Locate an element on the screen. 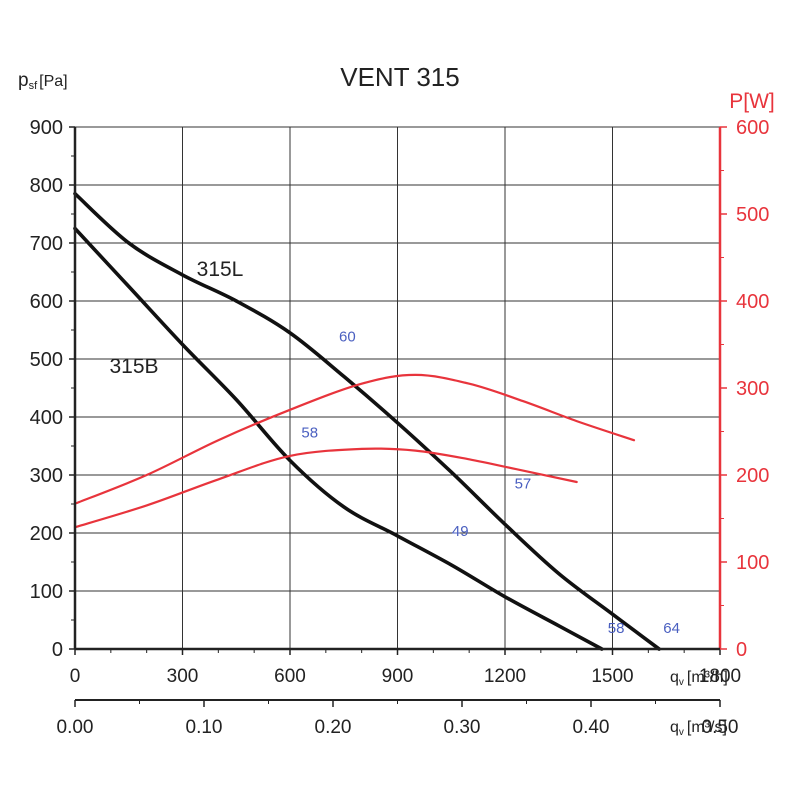 This screenshot has height=800, width=800. x-tick-label-m3h: 1800 is located at coordinates (720, 676).